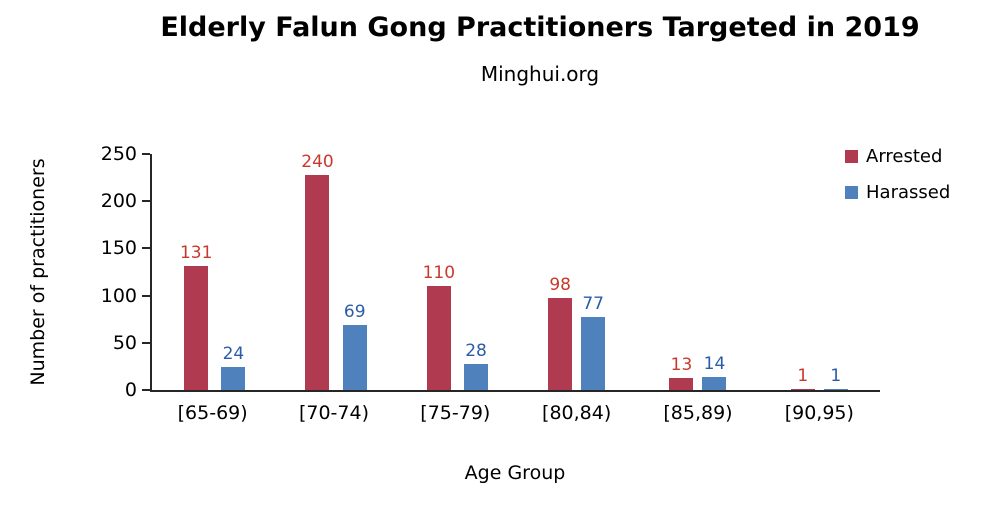 Image resolution: width=1000 pixels, height=519 pixels. Describe the element at coordinates (317, 162) in the screenshot. I see `bar-value-label: 240` at that location.